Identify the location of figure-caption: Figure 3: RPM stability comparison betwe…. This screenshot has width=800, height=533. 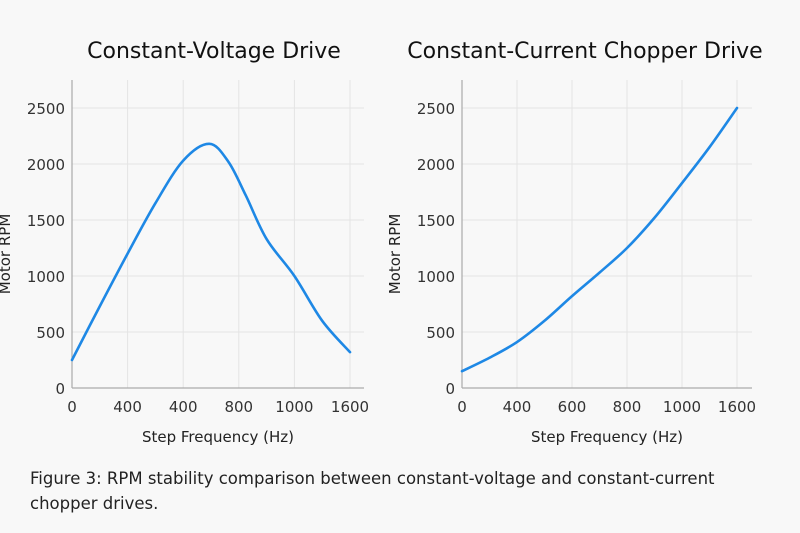
(372, 491).